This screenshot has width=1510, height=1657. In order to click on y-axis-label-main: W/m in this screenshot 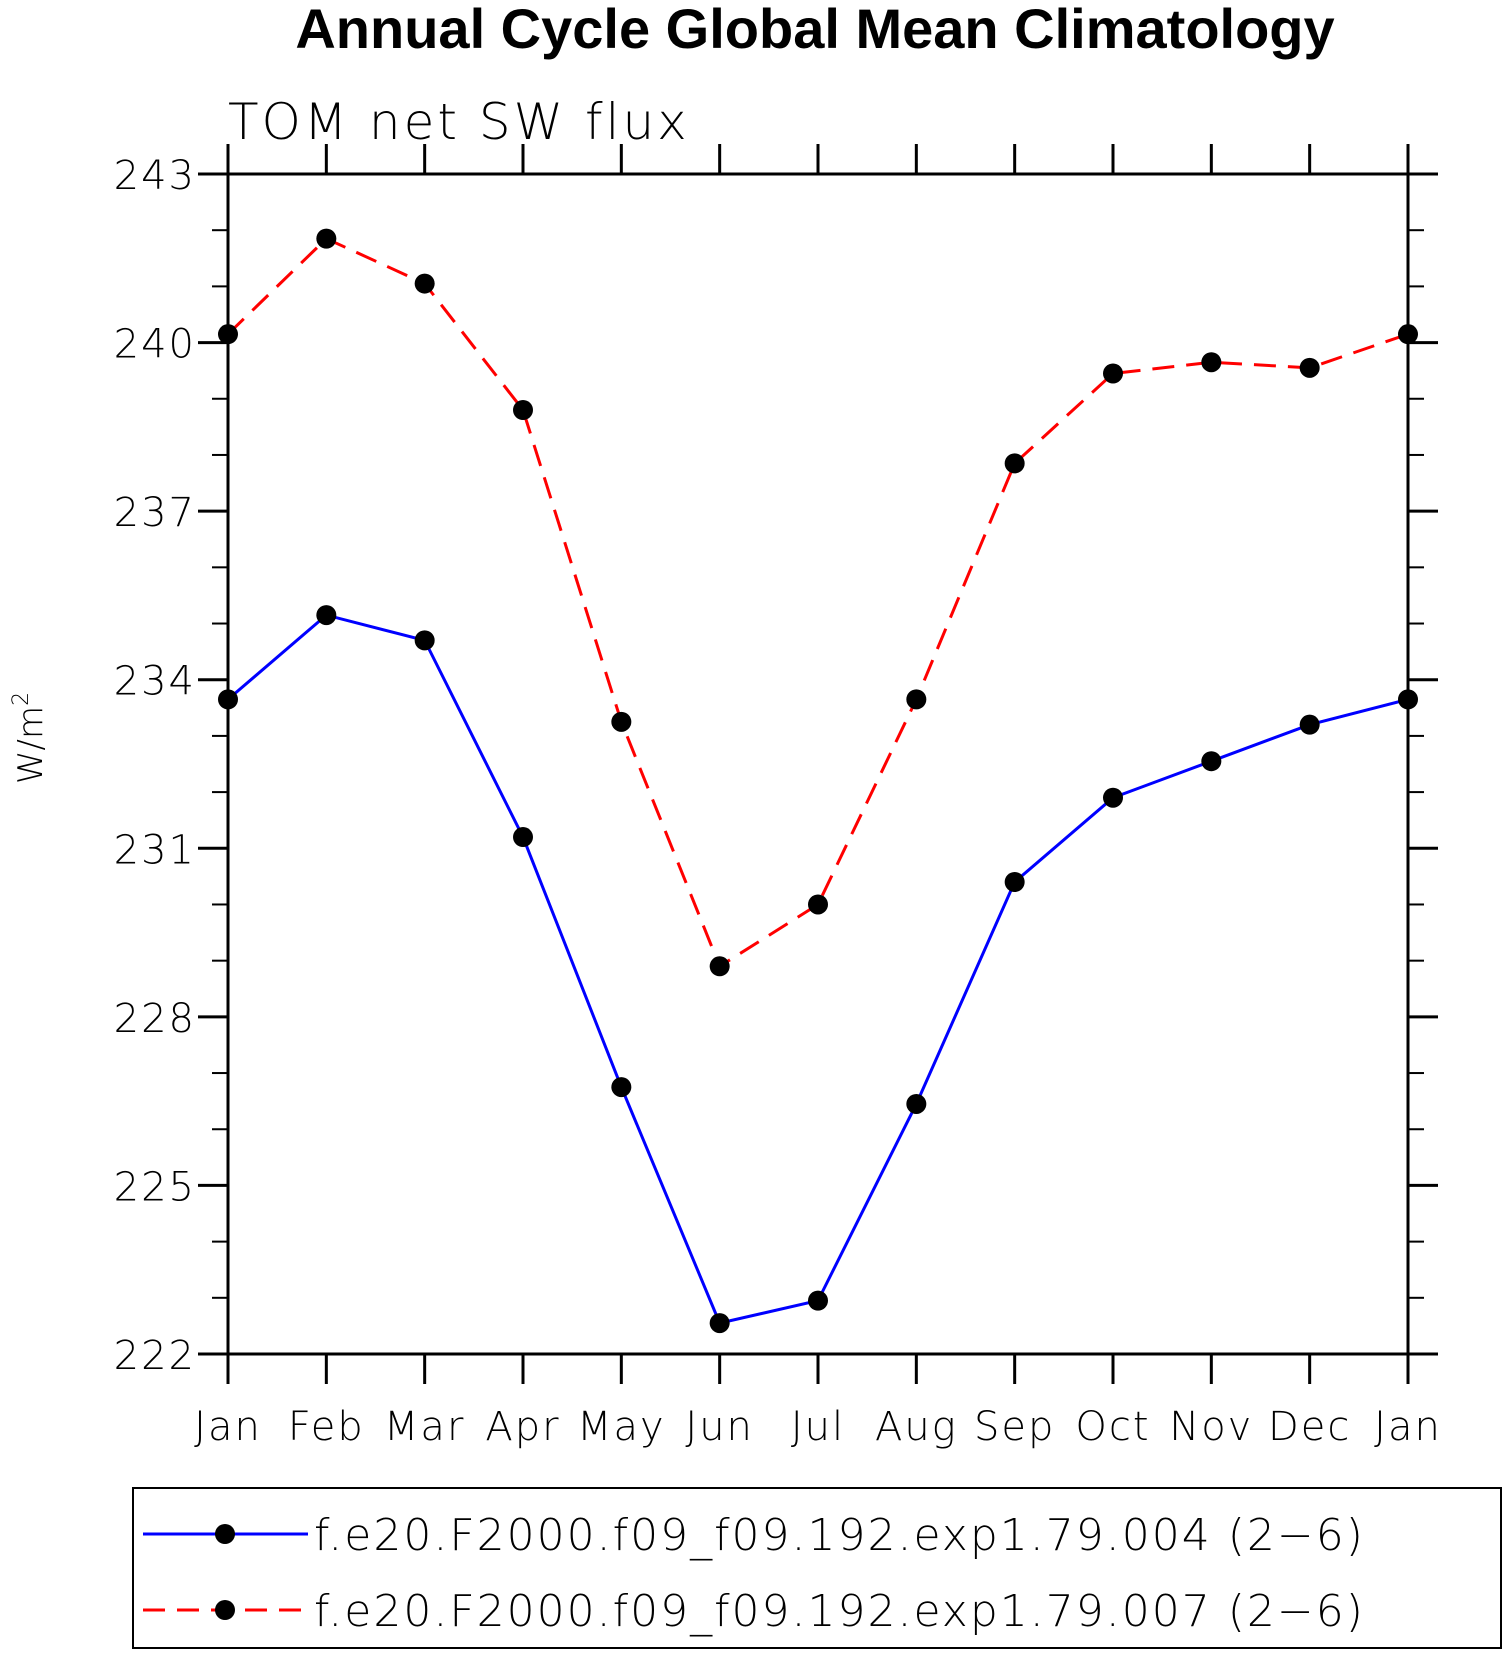, I will do `click(31, 745)`.